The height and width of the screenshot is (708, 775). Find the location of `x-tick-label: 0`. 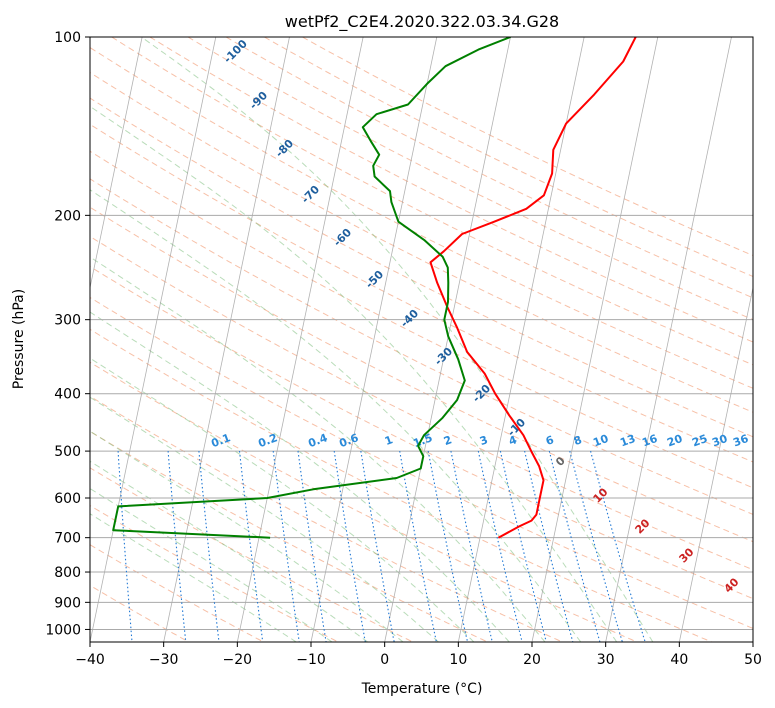

x-tick-label: 0 is located at coordinates (384, 660).